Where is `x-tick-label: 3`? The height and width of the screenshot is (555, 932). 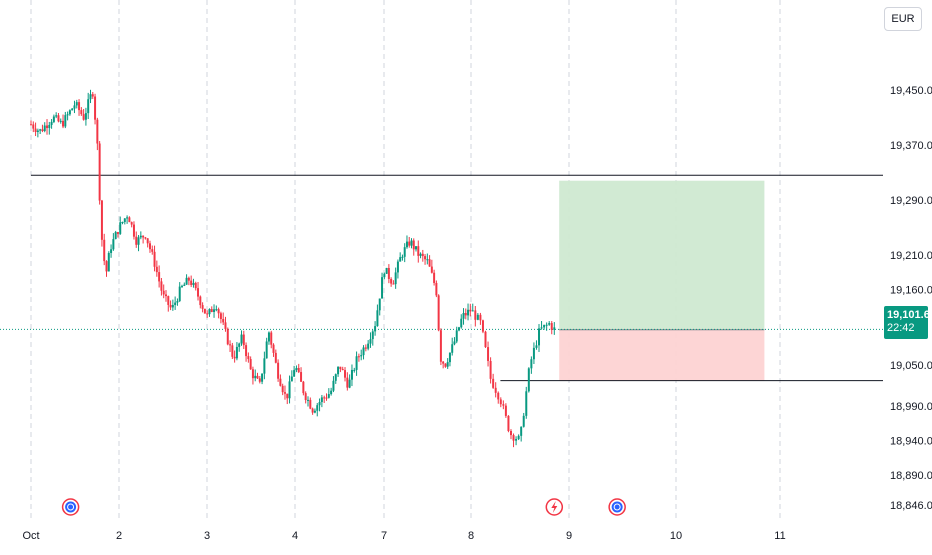 x-tick-label: 3 is located at coordinates (207, 536).